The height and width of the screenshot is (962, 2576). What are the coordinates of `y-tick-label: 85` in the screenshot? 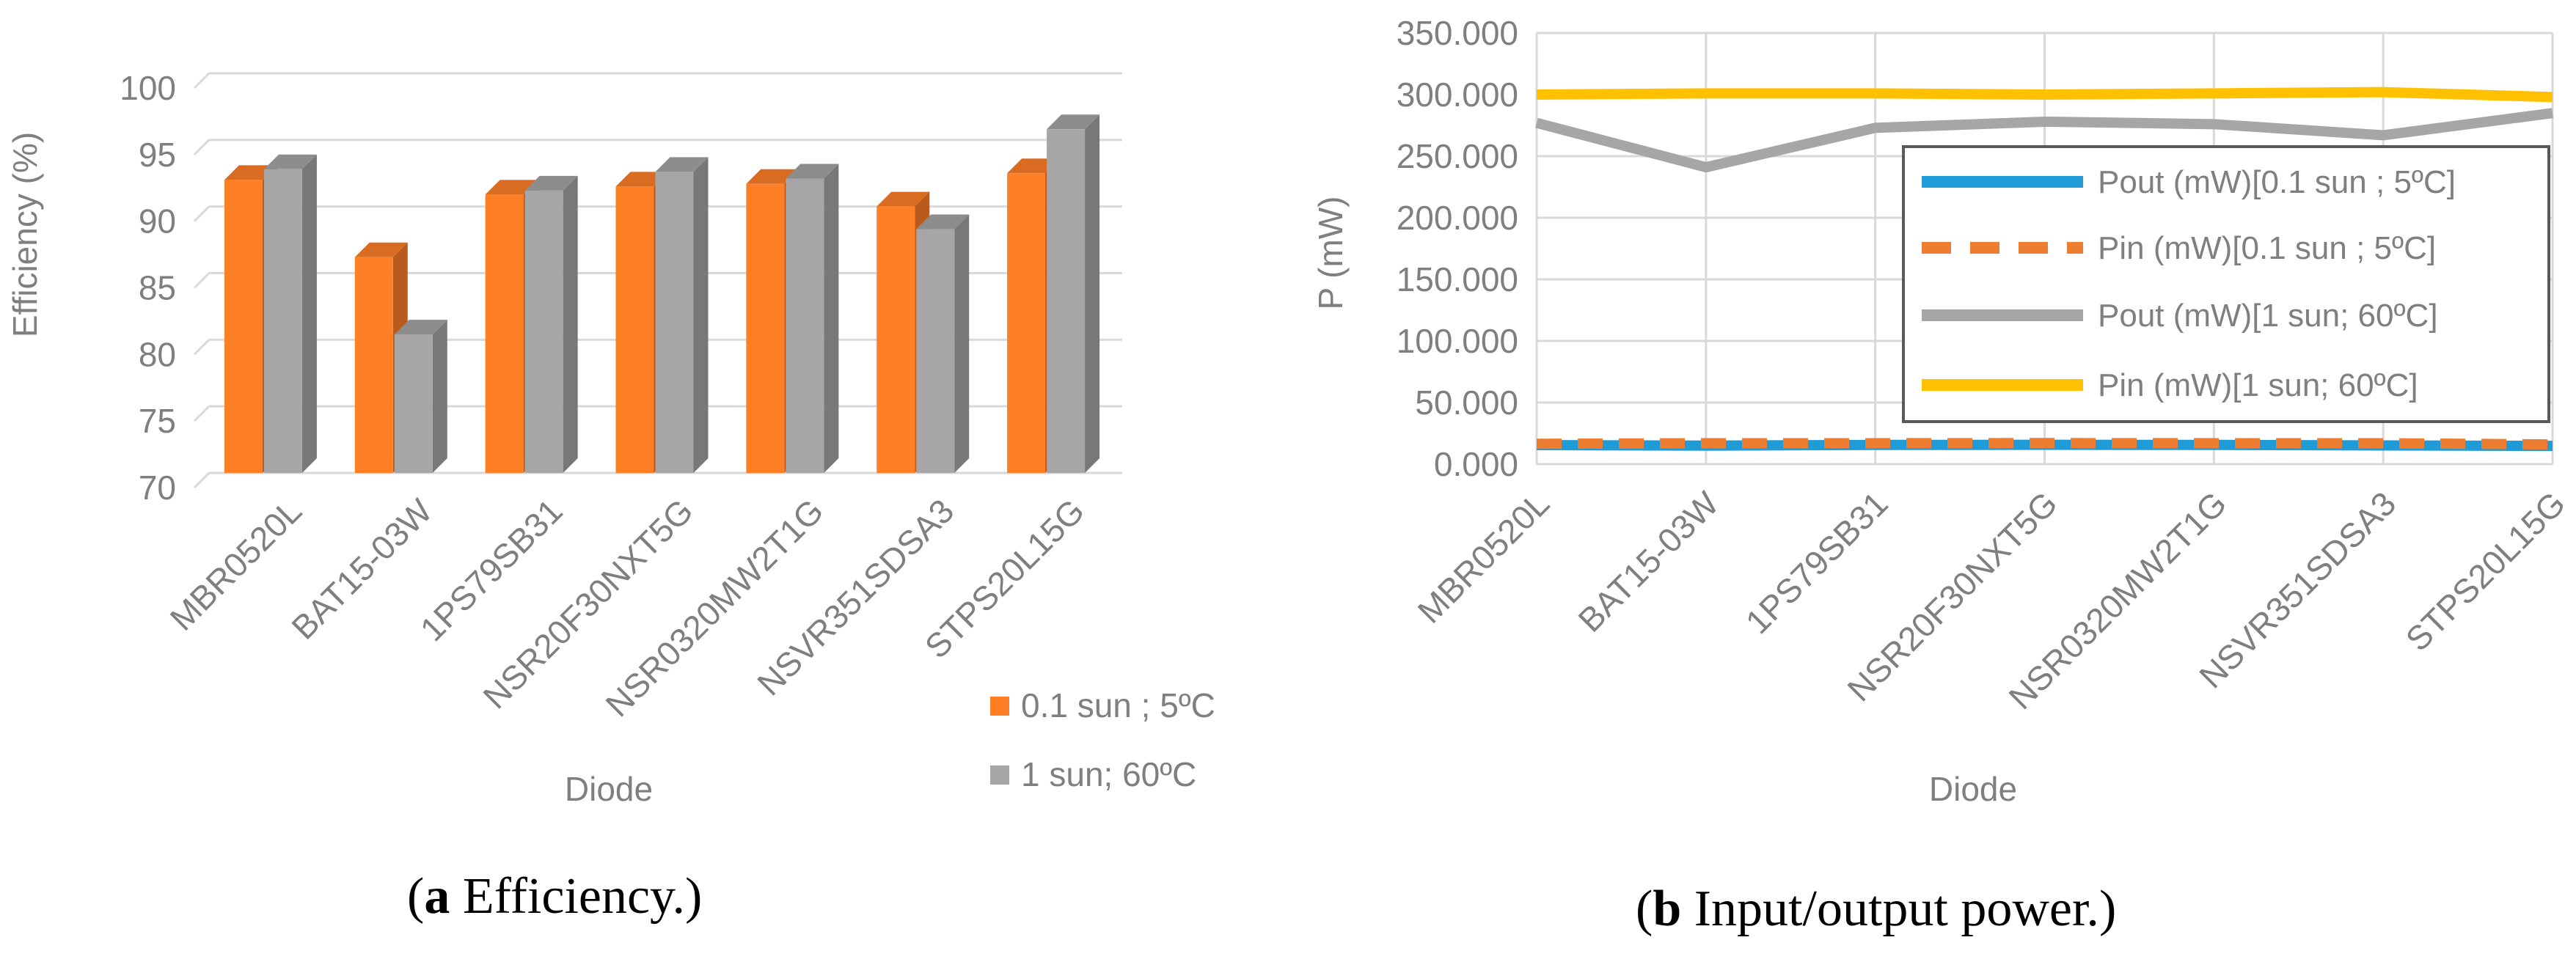 It's located at (157, 288).